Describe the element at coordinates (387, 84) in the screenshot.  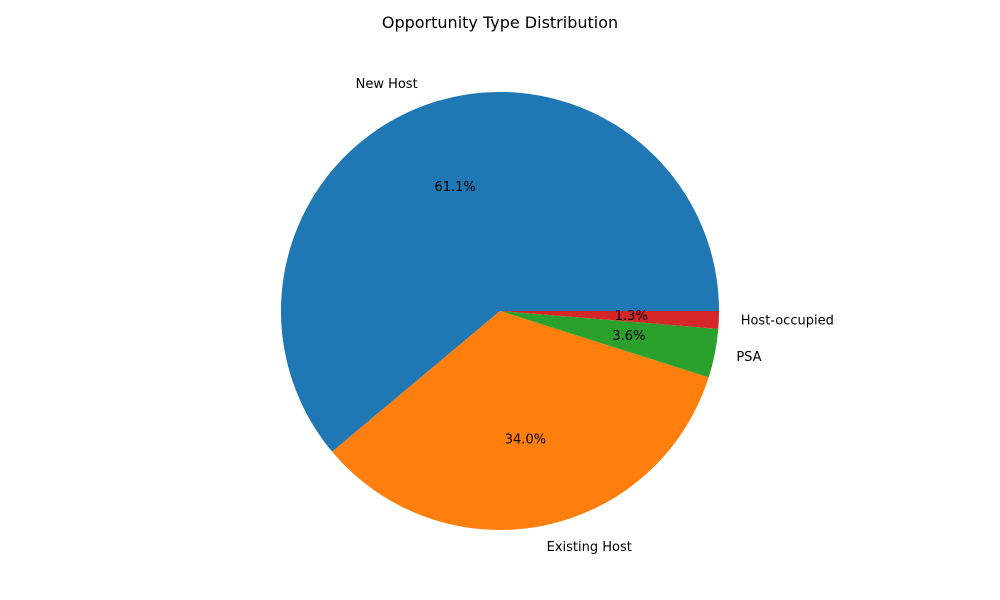
I see `slice-label-new-host: New Host` at that location.